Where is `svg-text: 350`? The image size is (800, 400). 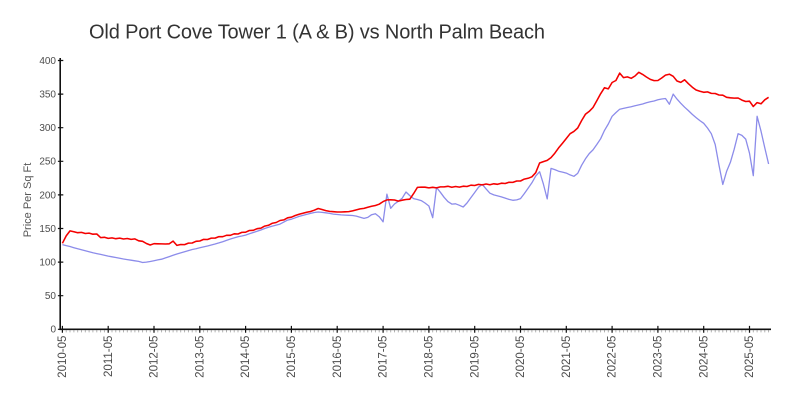 svg-text: 350 is located at coordinates (47, 95).